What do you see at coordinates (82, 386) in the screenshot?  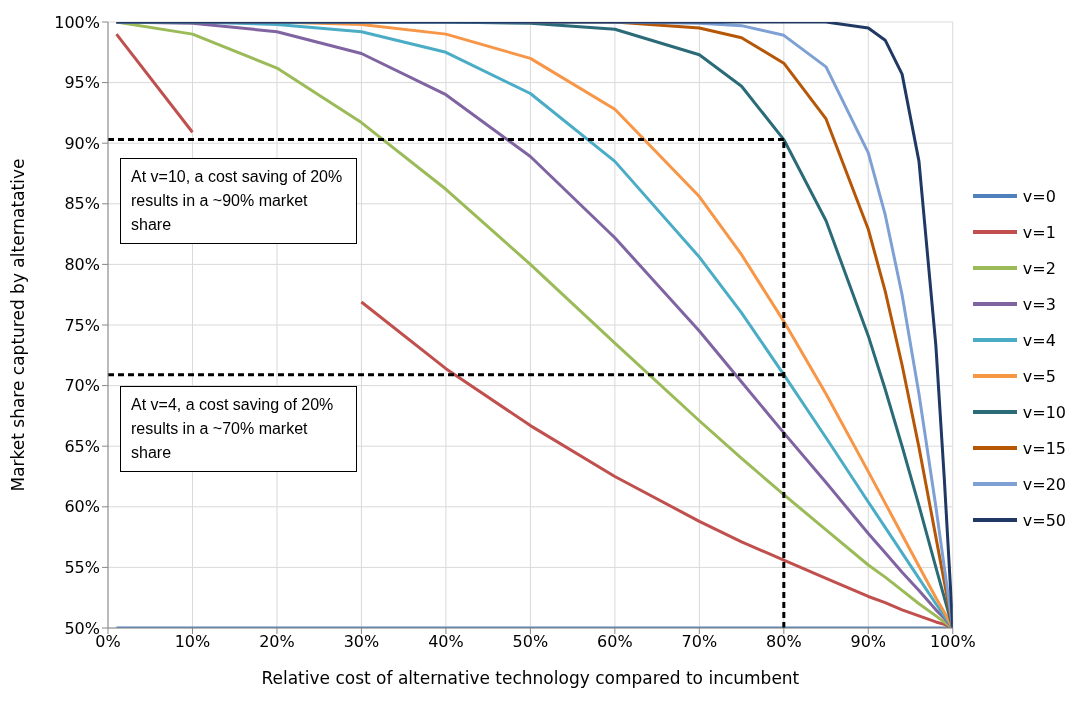 I see `y-tick-label: 70%` at bounding box center [82, 386].